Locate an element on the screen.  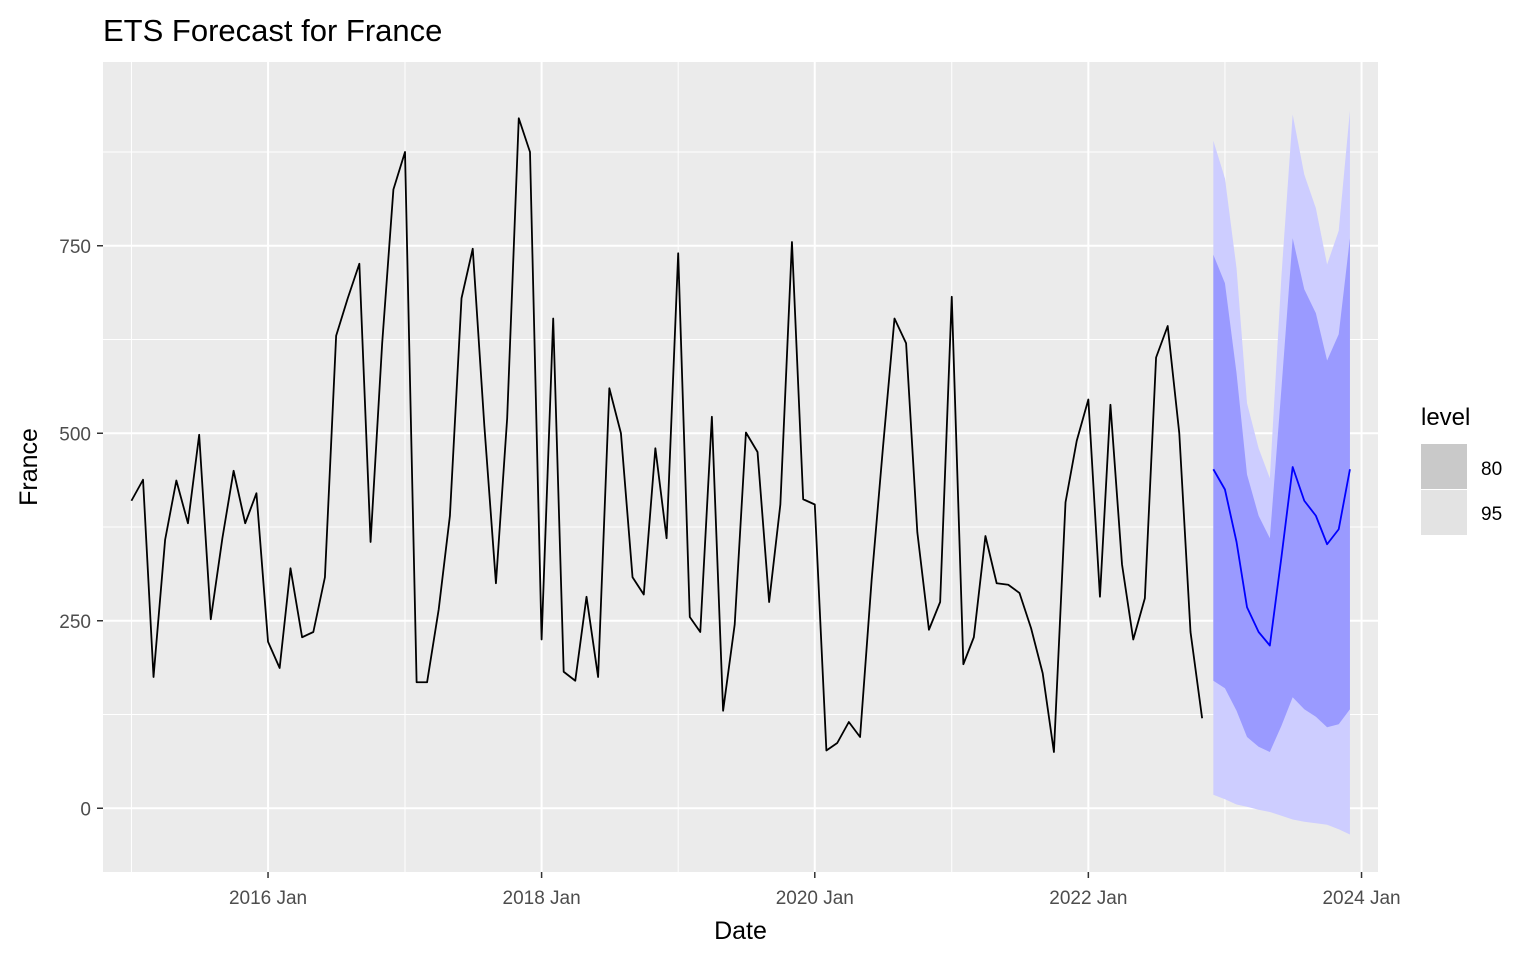
prediction-intervals is located at coordinates (1281, 472).